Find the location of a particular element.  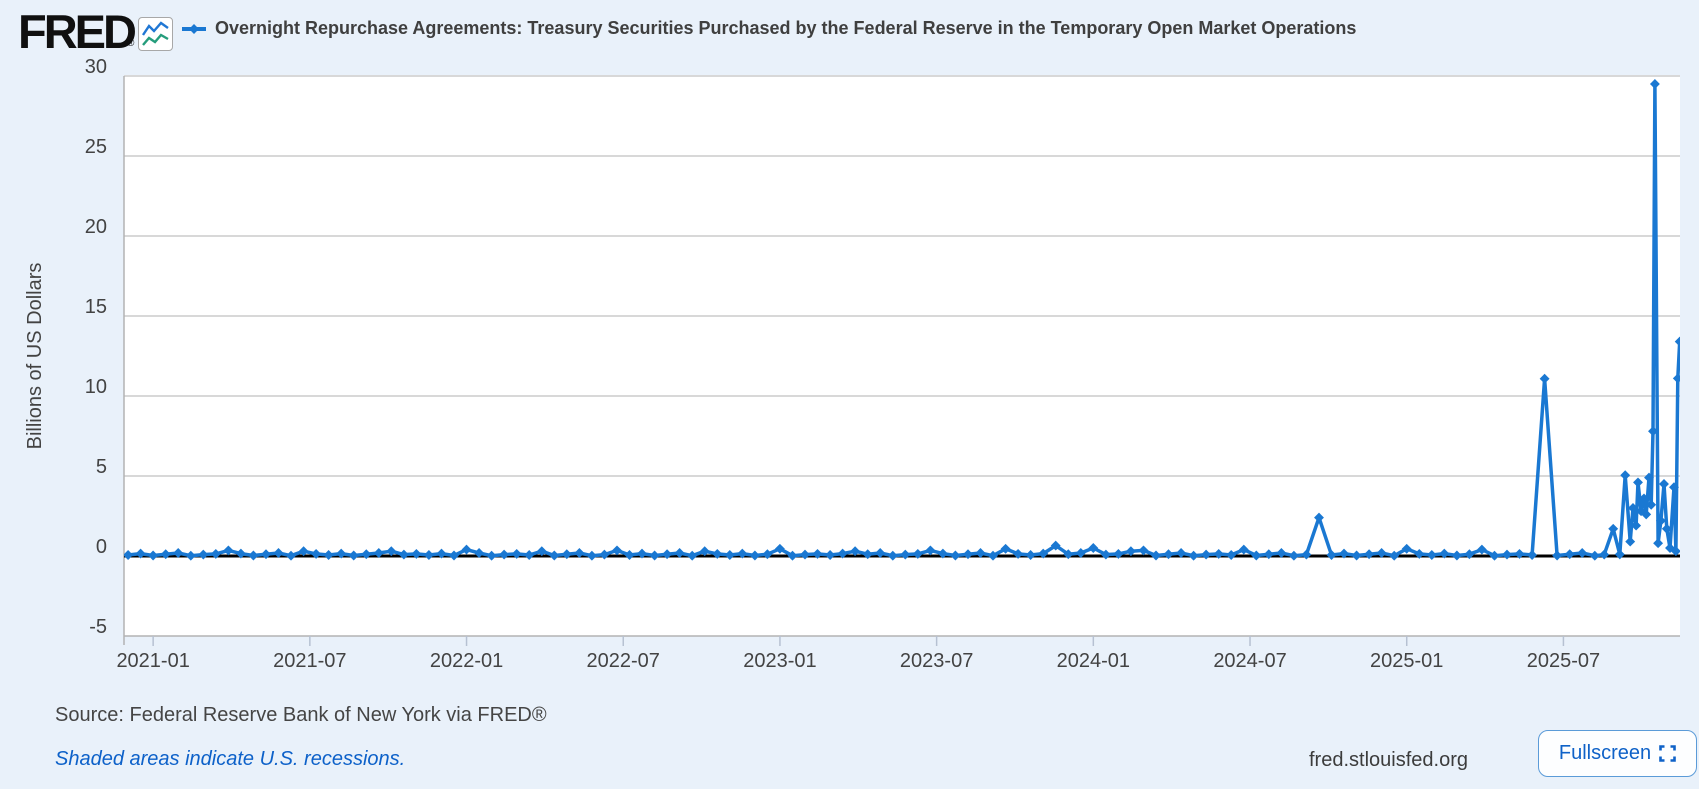

x-axis-ticks is located at coordinates (858, 641).